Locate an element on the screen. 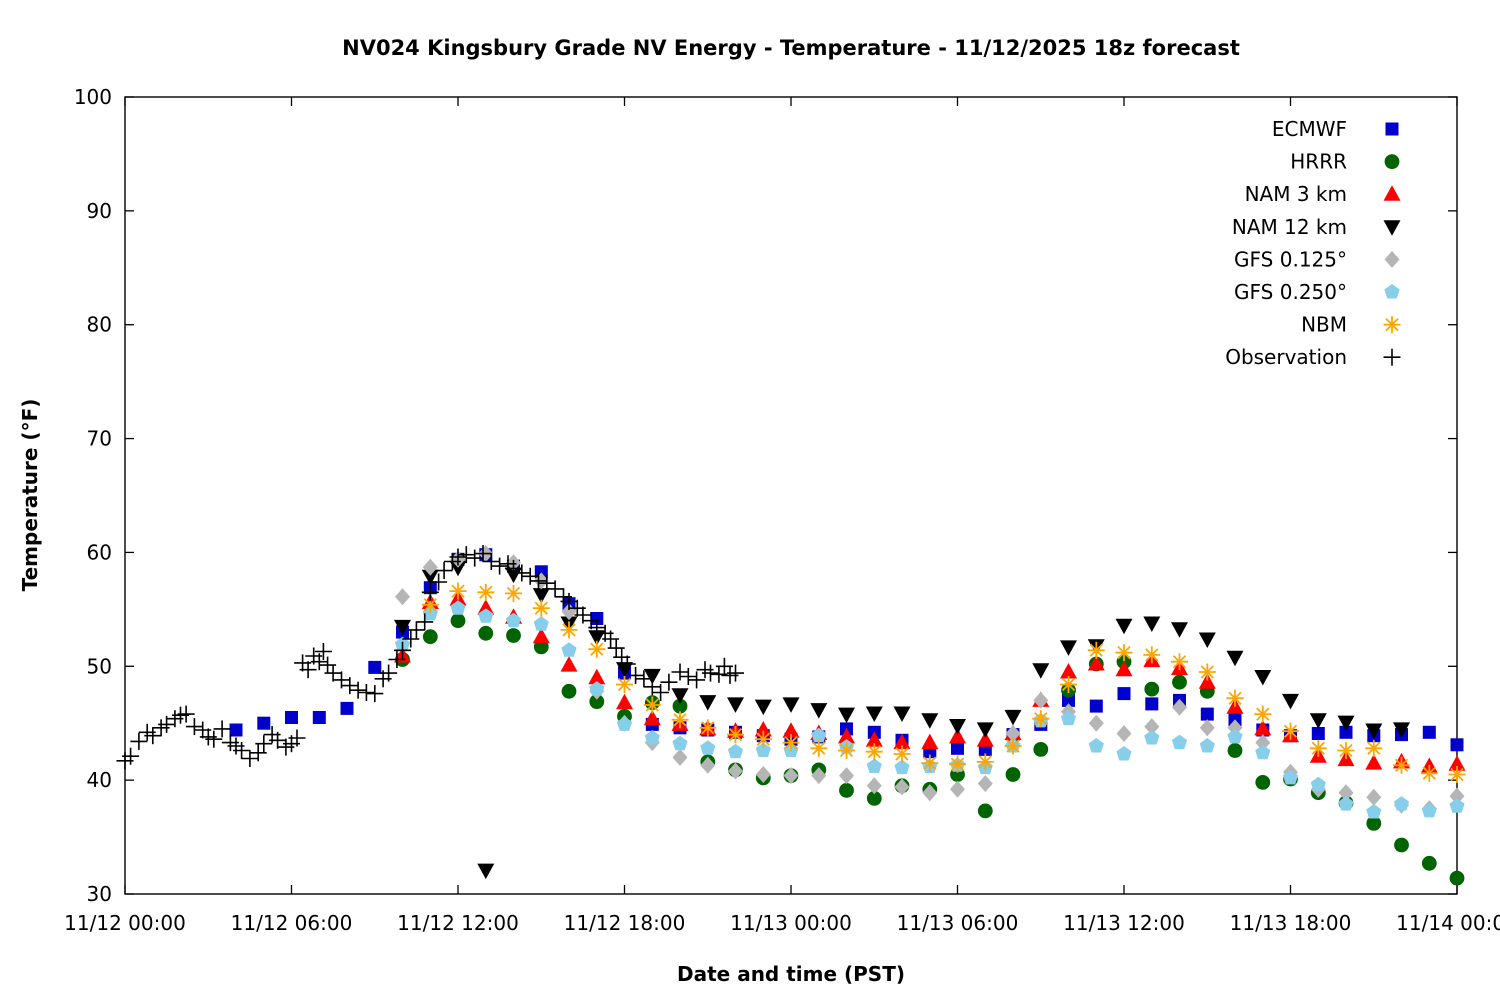  x-tick-label: 11/12 06:00 is located at coordinates (292, 923).